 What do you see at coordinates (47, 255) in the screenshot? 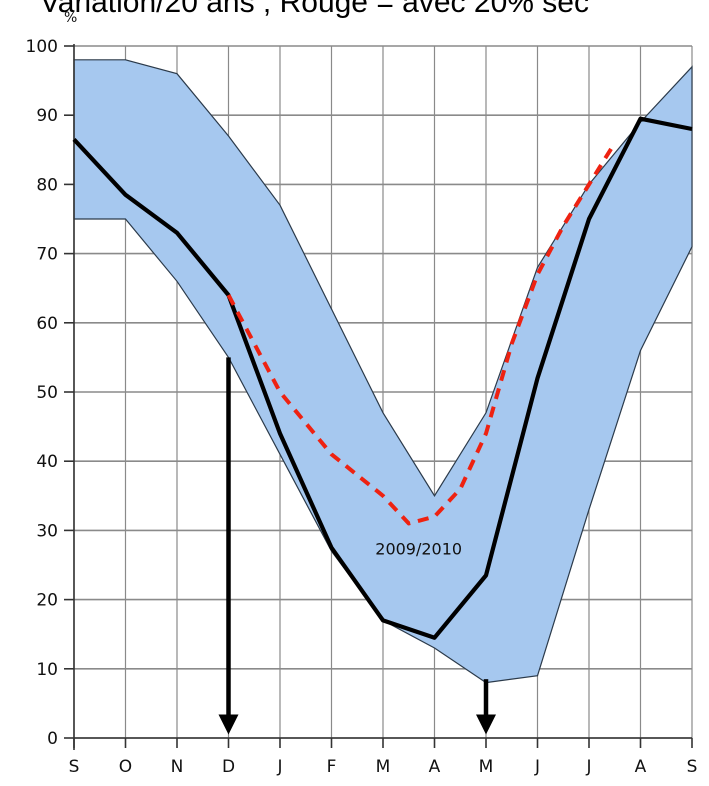
I see `y-tick-label: 70` at bounding box center [47, 255].